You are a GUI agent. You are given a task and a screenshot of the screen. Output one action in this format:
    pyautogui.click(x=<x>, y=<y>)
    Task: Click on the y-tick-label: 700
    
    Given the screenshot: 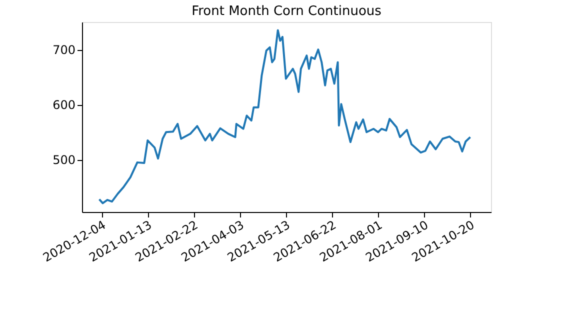 What is the action you would take?
    pyautogui.click(x=64, y=50)
    